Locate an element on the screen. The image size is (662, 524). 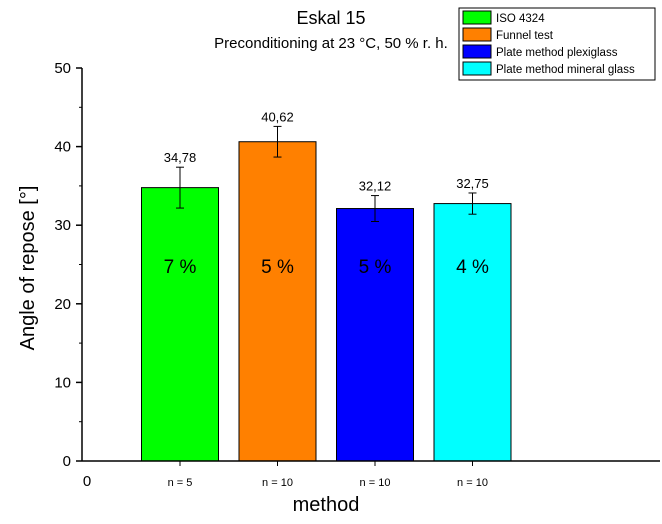
y-axis-label: Angle of repose [°] is located at coordinates (28, 268).